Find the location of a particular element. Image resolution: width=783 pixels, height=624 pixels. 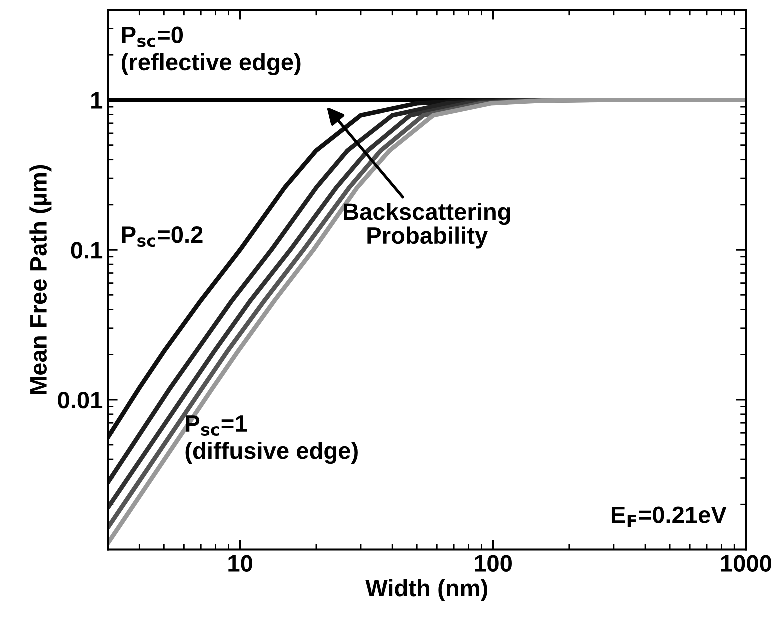

x-tick-label: 10 is located at coordinates (240, 563).